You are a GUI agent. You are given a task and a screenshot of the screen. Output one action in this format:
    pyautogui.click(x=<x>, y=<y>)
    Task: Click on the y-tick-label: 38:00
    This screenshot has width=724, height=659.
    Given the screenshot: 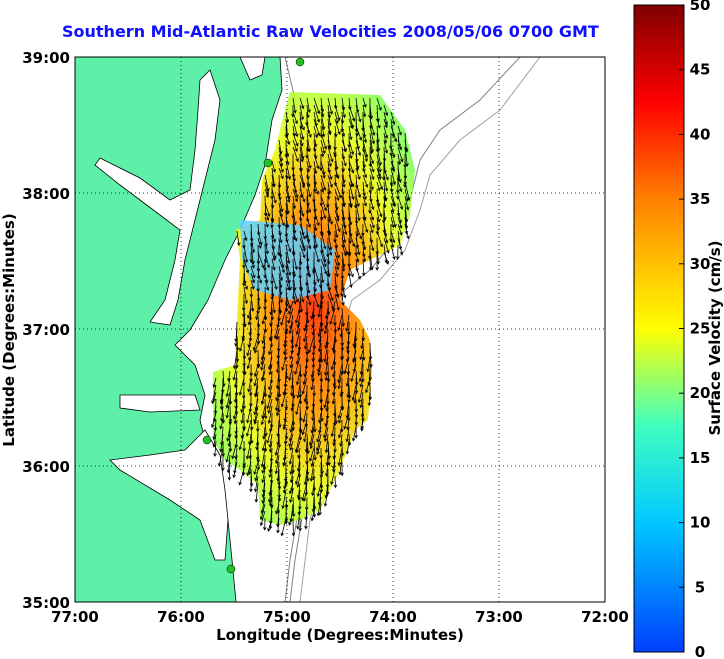 What is the action you would take?
    pyautogui.click(x=46, y=194)
    